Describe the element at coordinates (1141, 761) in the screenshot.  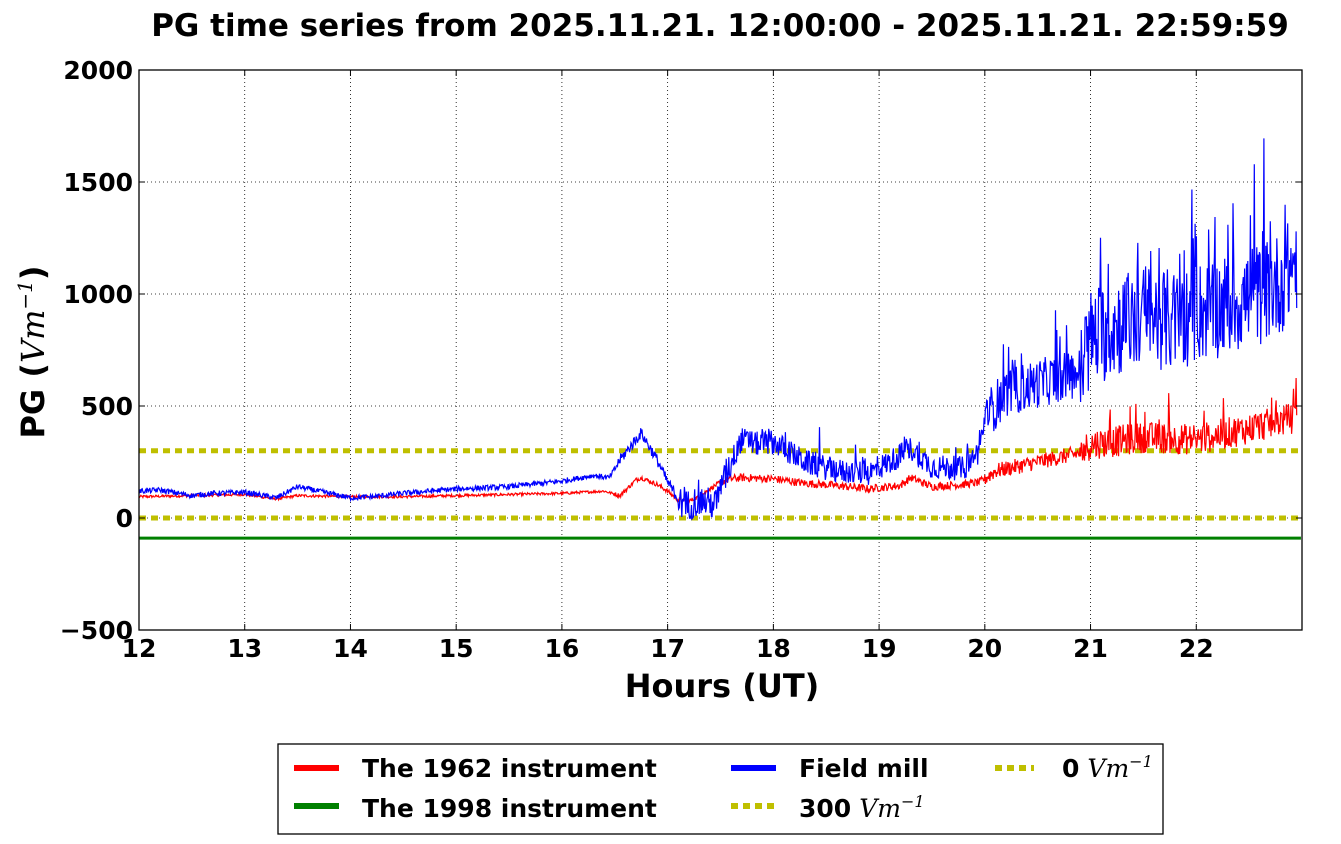
I see `legend-label-0-exp: −1` at that location.